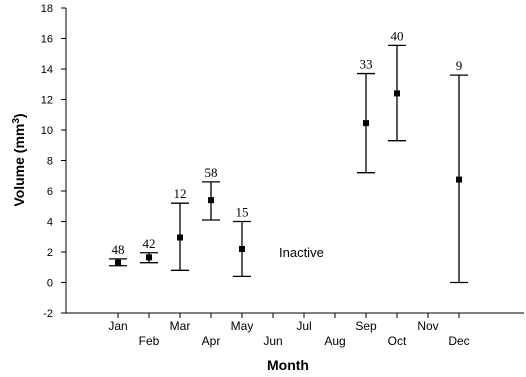 The height and width of the screenshot is (377, 526). I want to click on inactive-annotation: Inactive, so click(301, 252).